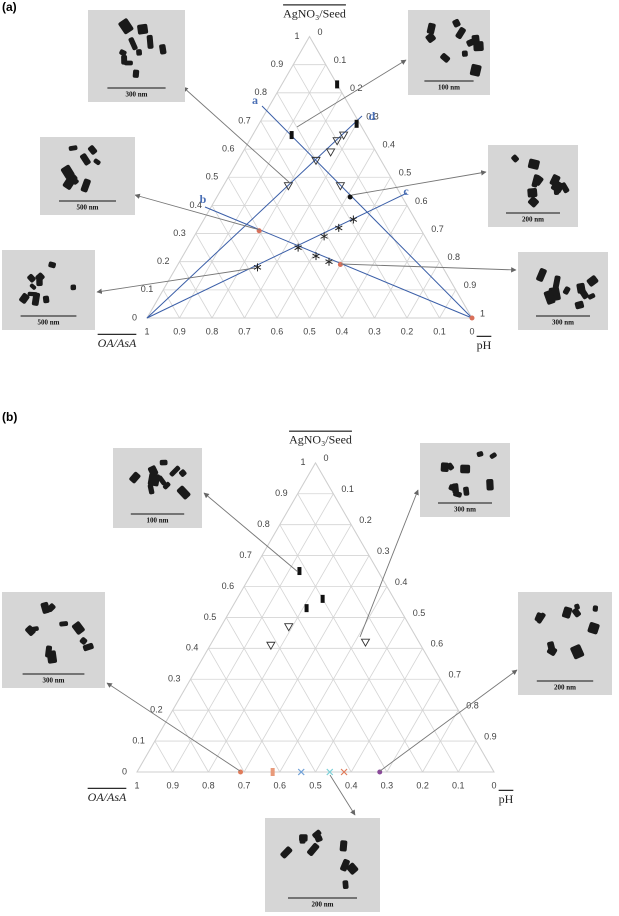  I want to click on axis-title: AgNO₃/Seed, so click(320, 440).